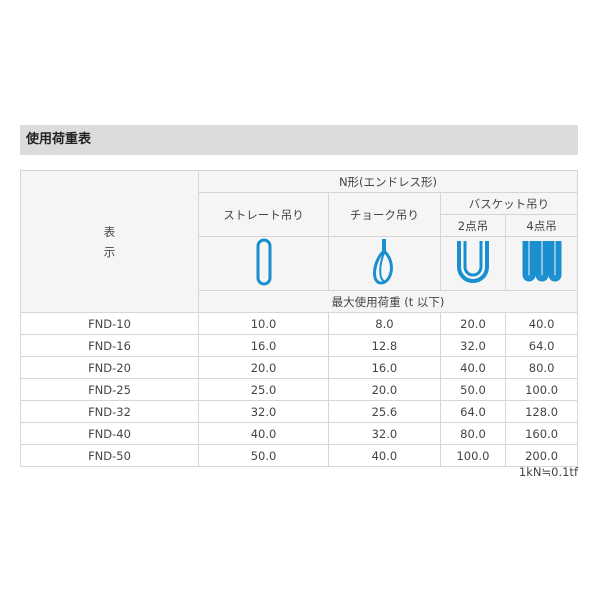  Describe the element at coordinates (541, 455) in the screenshot. I see `load-cell: 200.0` at that location.